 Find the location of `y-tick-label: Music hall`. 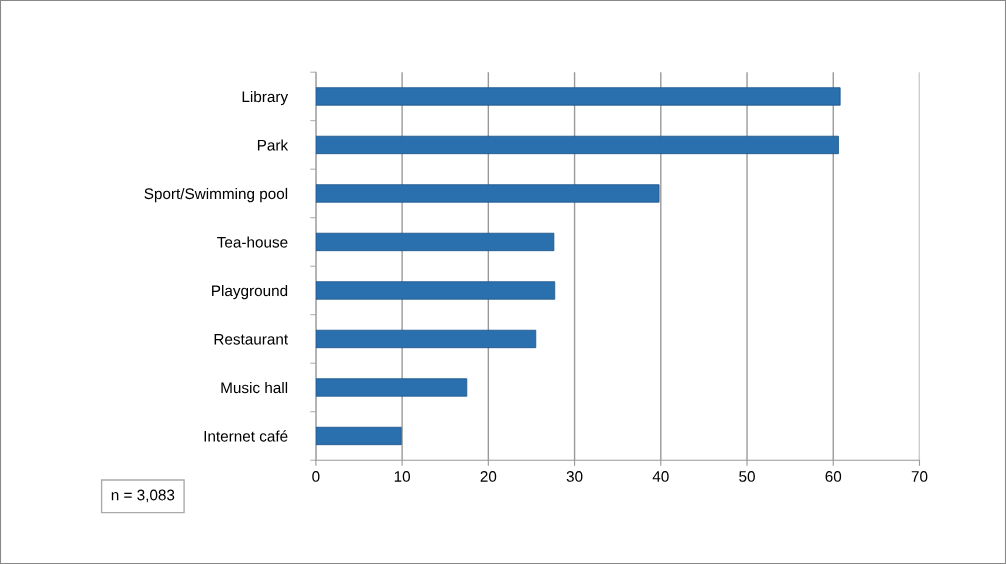

y-tick-label: Music hall is located at coordinates (254, 387).